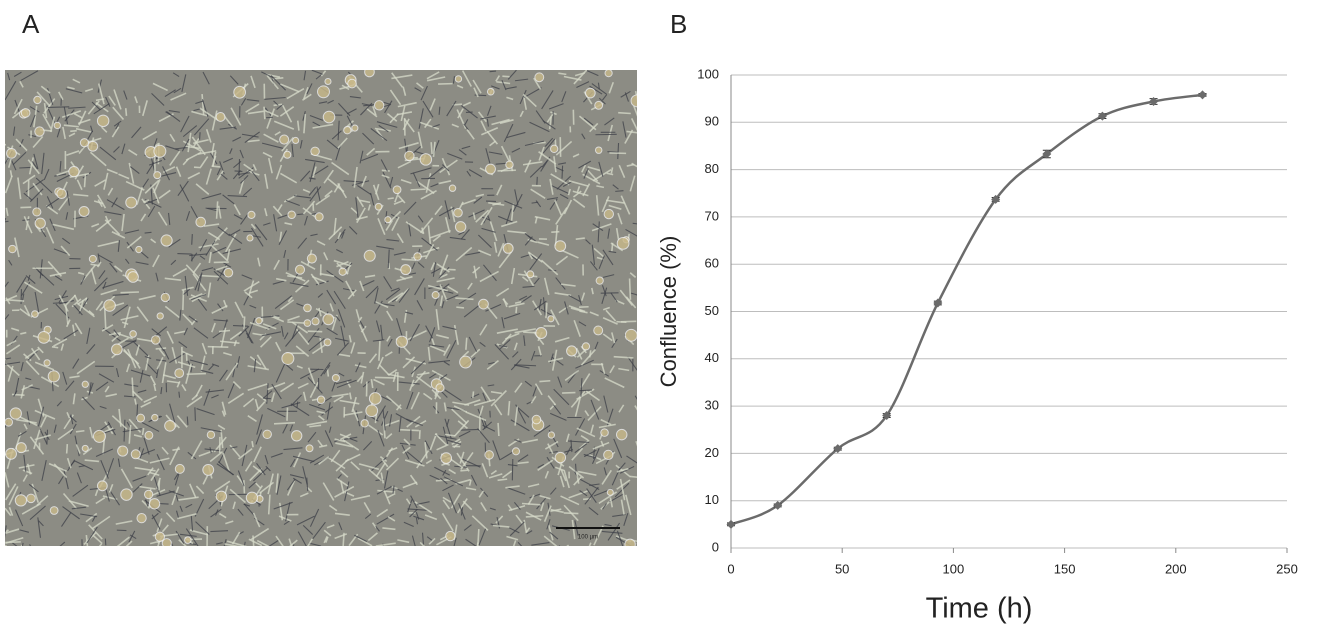  Describe the element at coordinates (979, 609) in the screenshot. I see `x-axis-title: Time (h)` at that location.